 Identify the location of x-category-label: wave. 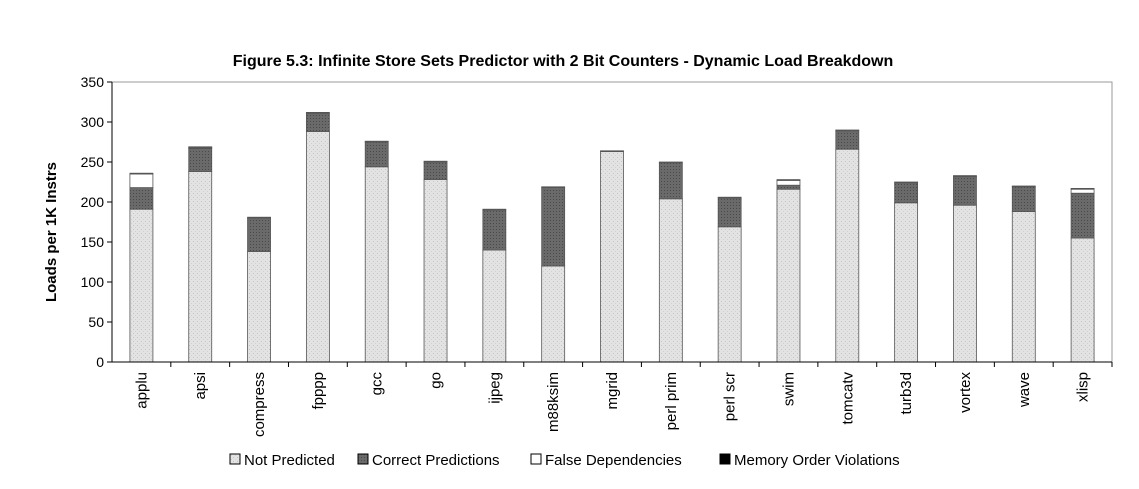
(1024, 390).